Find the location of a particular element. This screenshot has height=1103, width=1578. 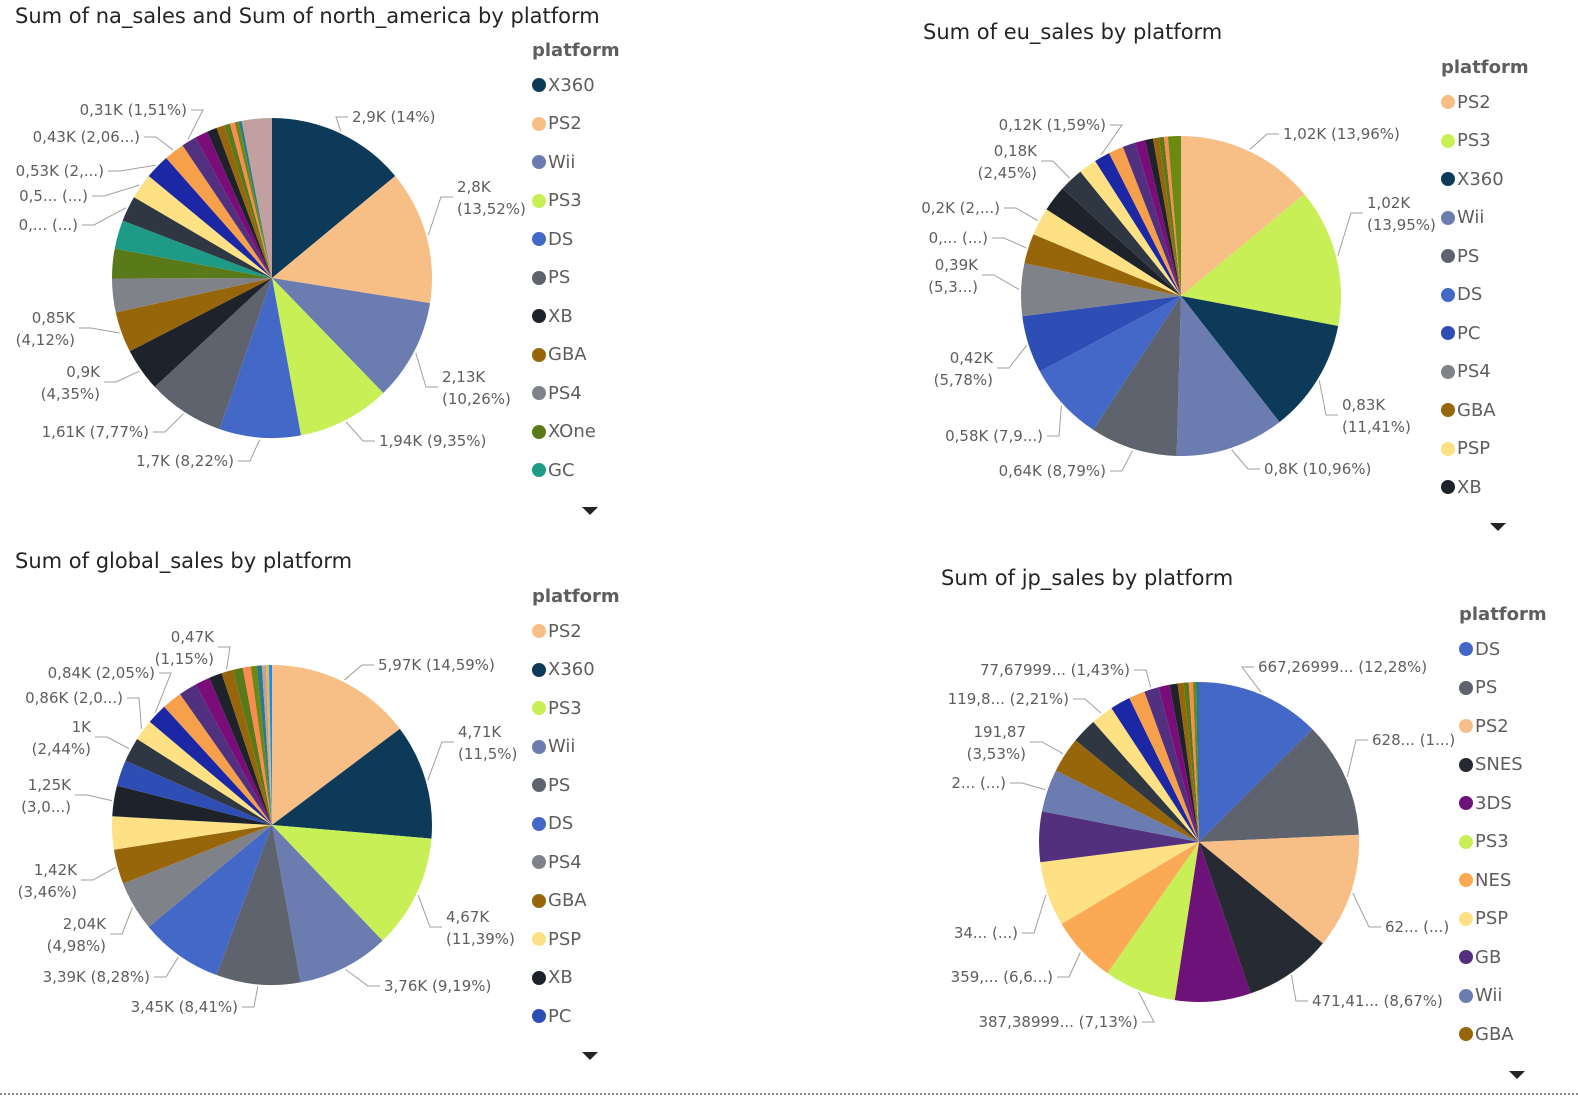

legend-item-ds: DS is located at coordinates (576, 824).